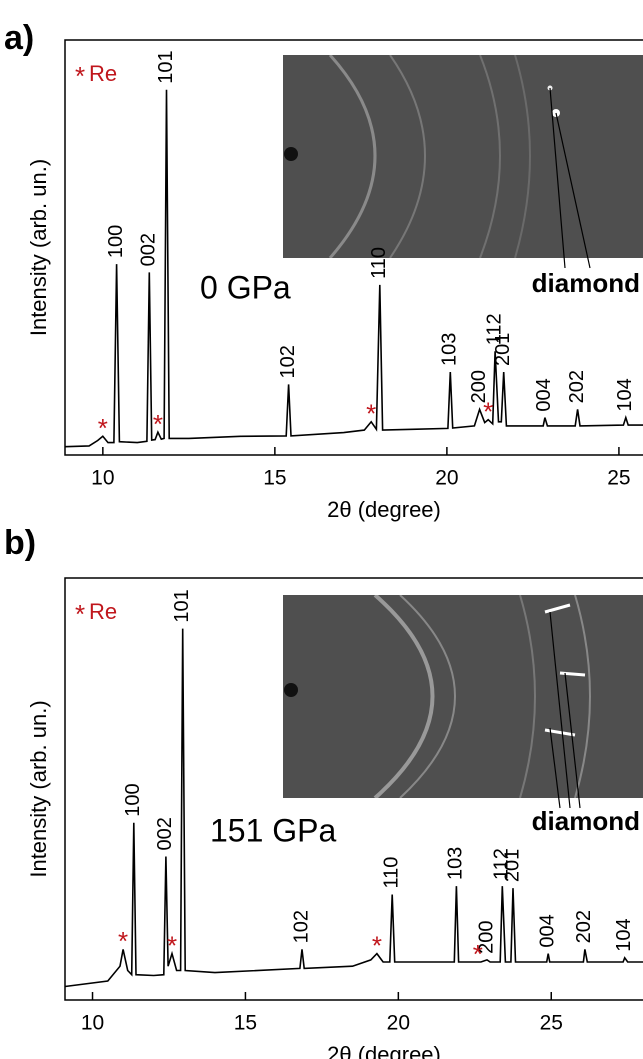  What do you see at coordinates (273, 830) in the screenshot?
I see `panel-title: 151 GPa` at bounding box center [273, 830].